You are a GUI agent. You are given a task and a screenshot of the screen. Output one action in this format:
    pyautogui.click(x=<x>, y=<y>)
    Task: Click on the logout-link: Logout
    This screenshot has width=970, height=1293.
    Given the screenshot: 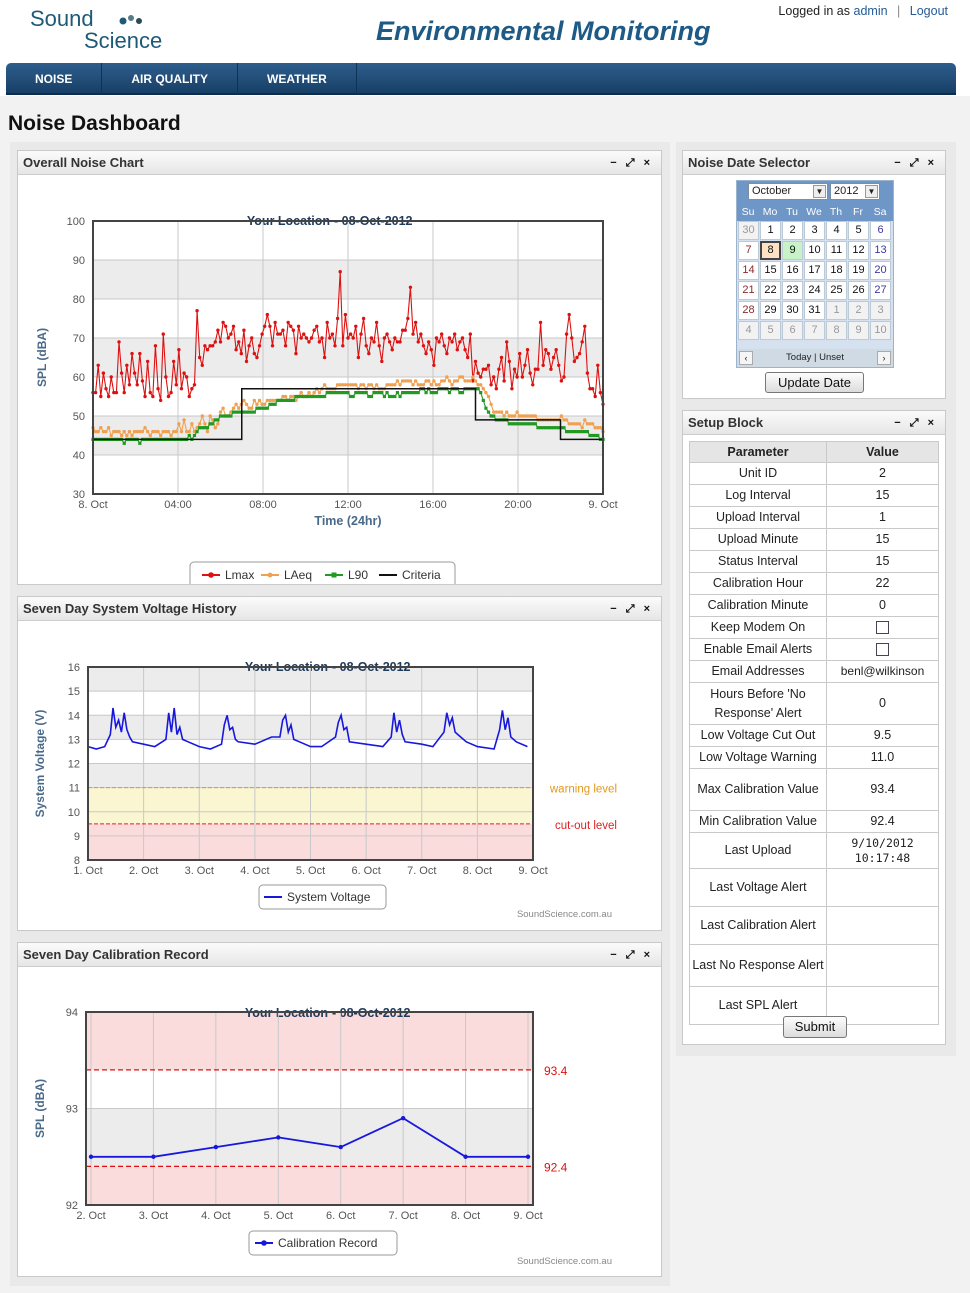 What is the action you would take?
    pyautogui.click(x=928, y=11)
    